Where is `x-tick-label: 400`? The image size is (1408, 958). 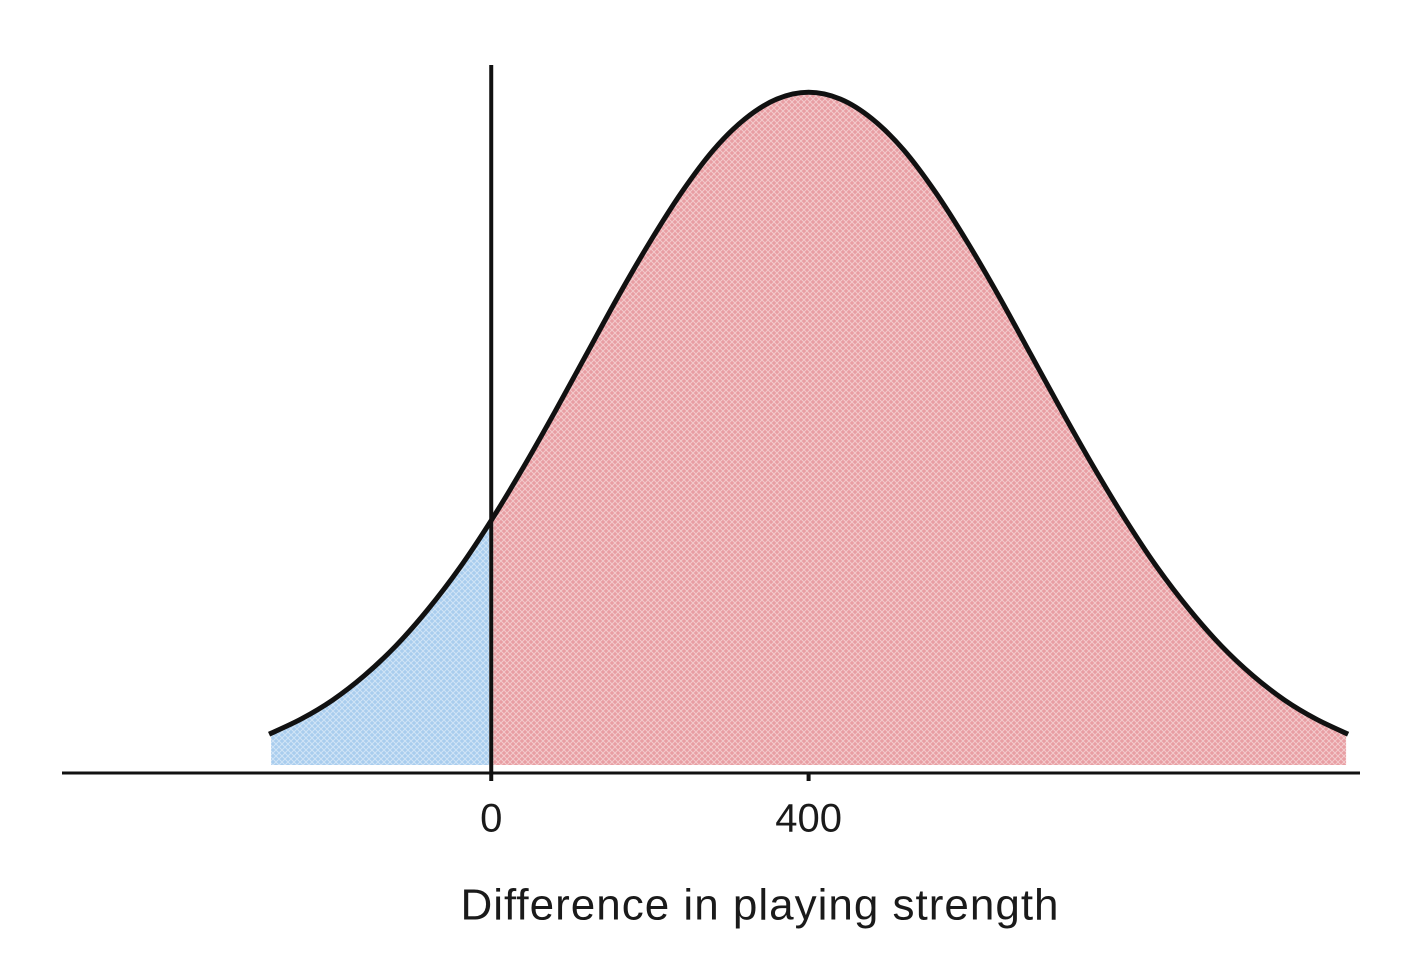
x-tick-label: 400 is located at coordinates (808, 819).